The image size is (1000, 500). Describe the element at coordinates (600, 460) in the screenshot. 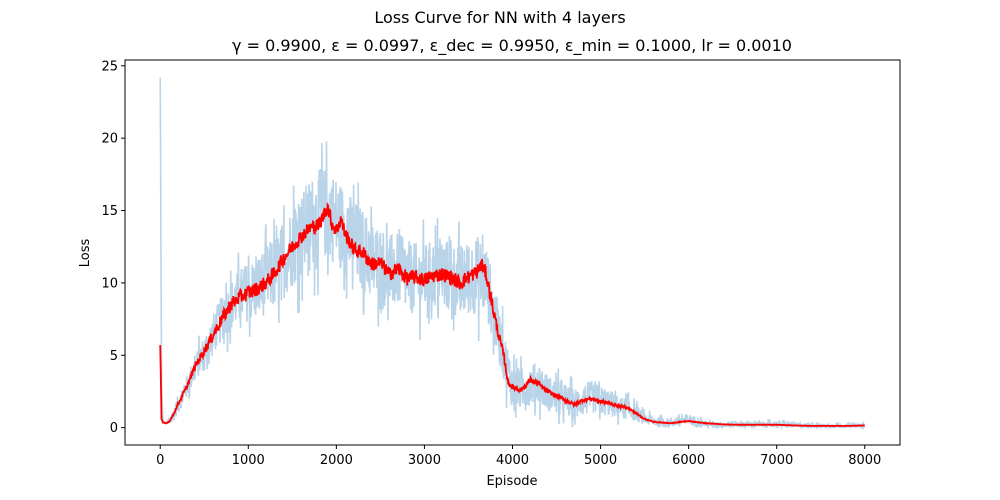

I see `x-tick-label: 5000` at that location.